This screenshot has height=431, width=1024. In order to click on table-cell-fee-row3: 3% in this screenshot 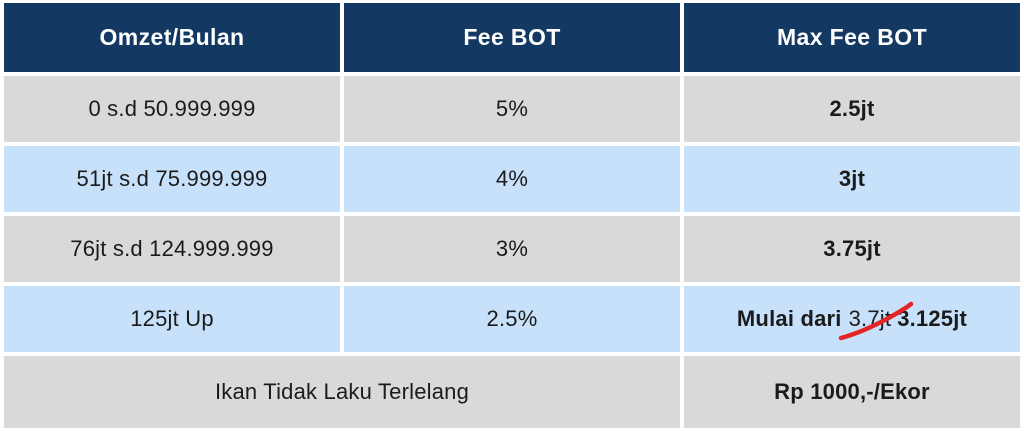, I will do `click(512, 249)`.